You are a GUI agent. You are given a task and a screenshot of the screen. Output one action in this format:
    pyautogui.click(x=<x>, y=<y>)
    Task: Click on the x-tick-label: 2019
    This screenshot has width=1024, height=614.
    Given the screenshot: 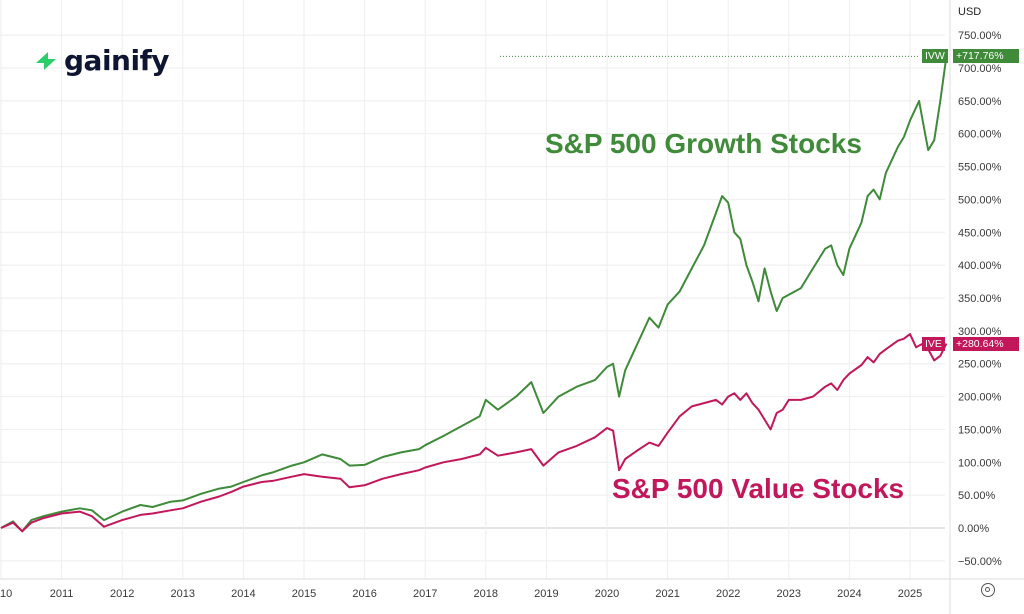 What is the action you would take?
    pyautogui.click(x=546, y=594)
    